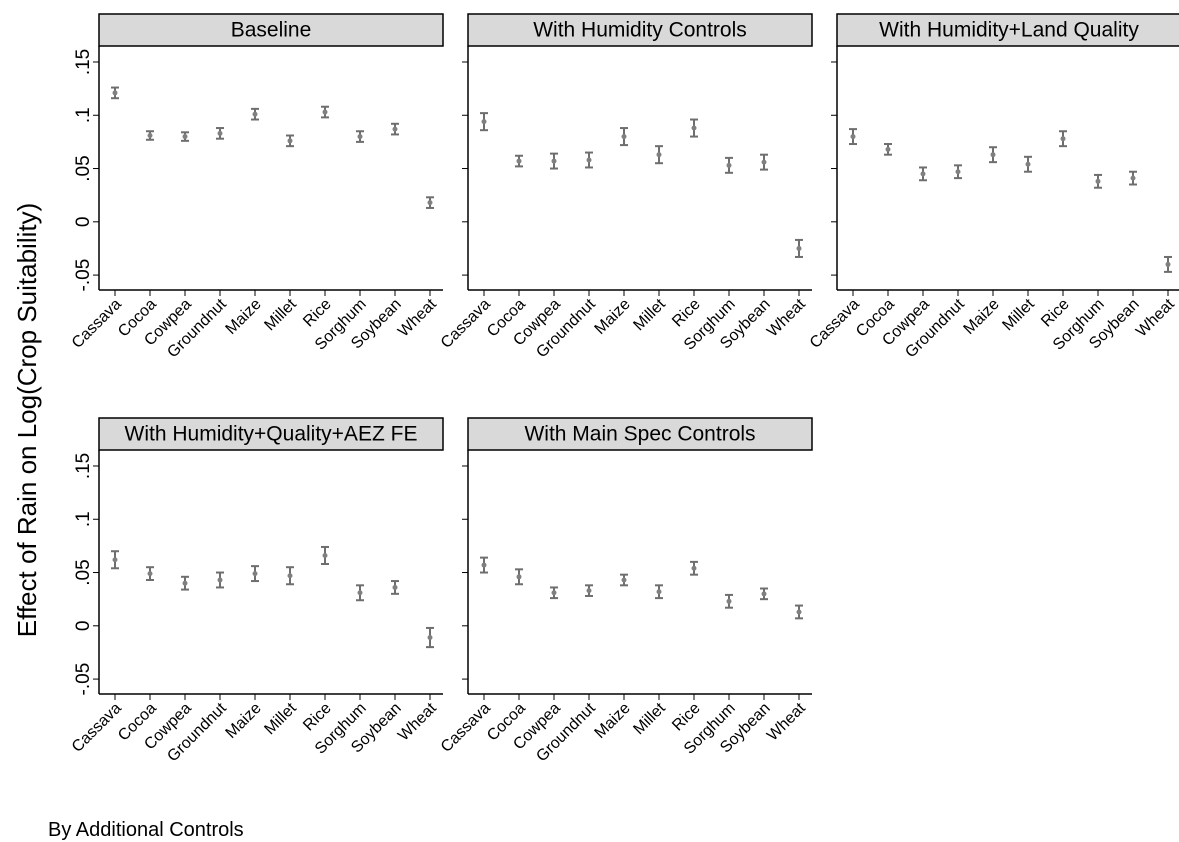 This screenshot has height=842, width=1179. I want to click on panel-title: With Humidity+Quality+AEZ FE, so click(271, 434).